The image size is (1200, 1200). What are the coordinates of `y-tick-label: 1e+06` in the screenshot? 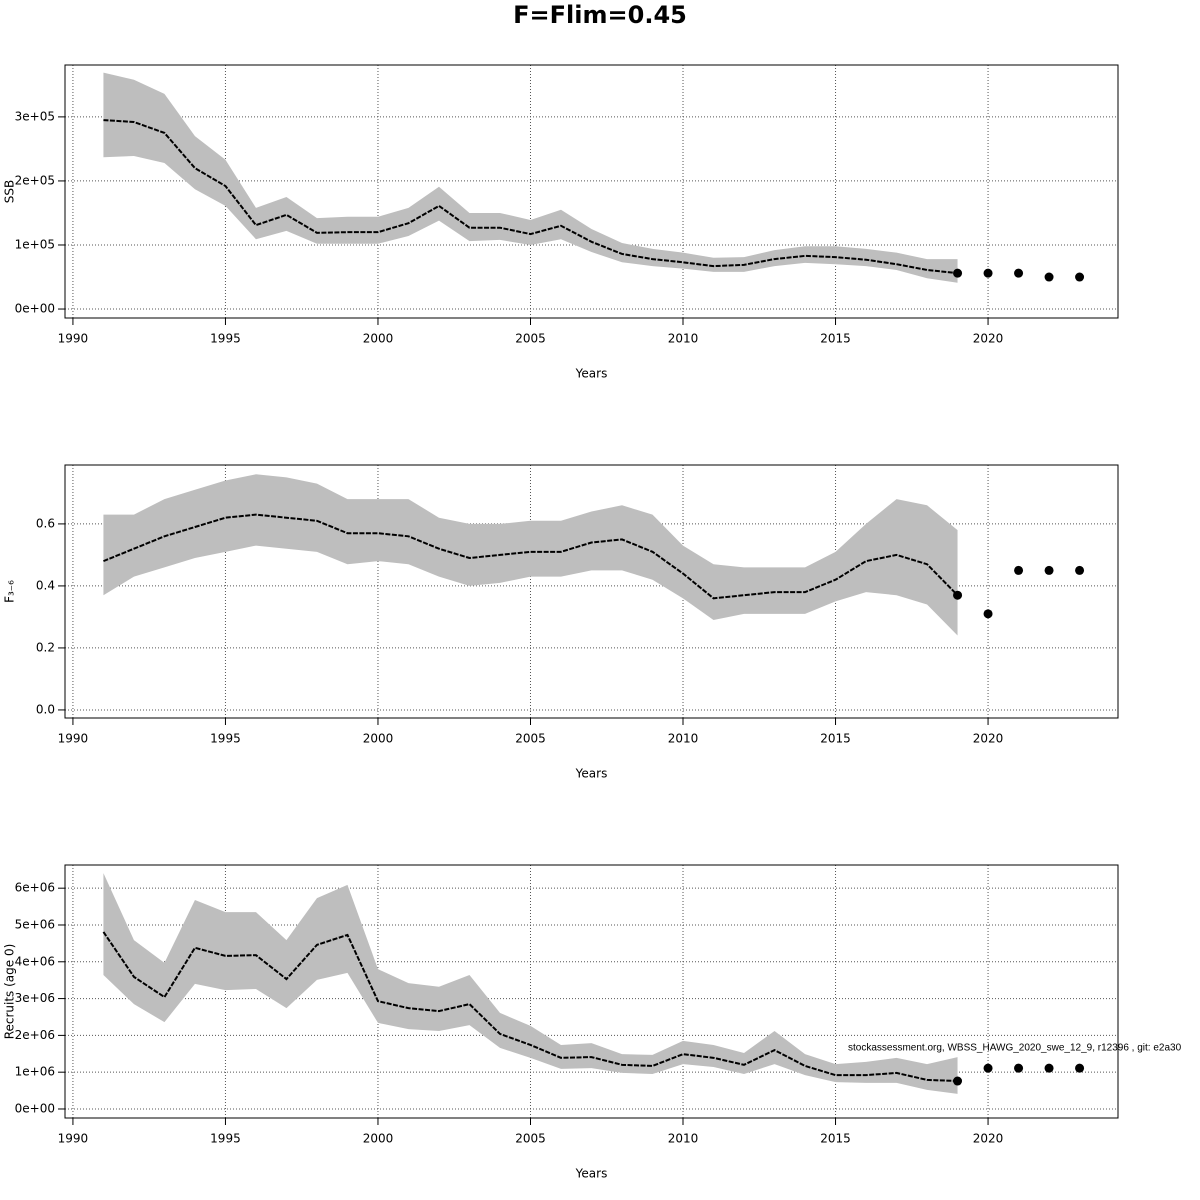 It's located at (35, 1072).